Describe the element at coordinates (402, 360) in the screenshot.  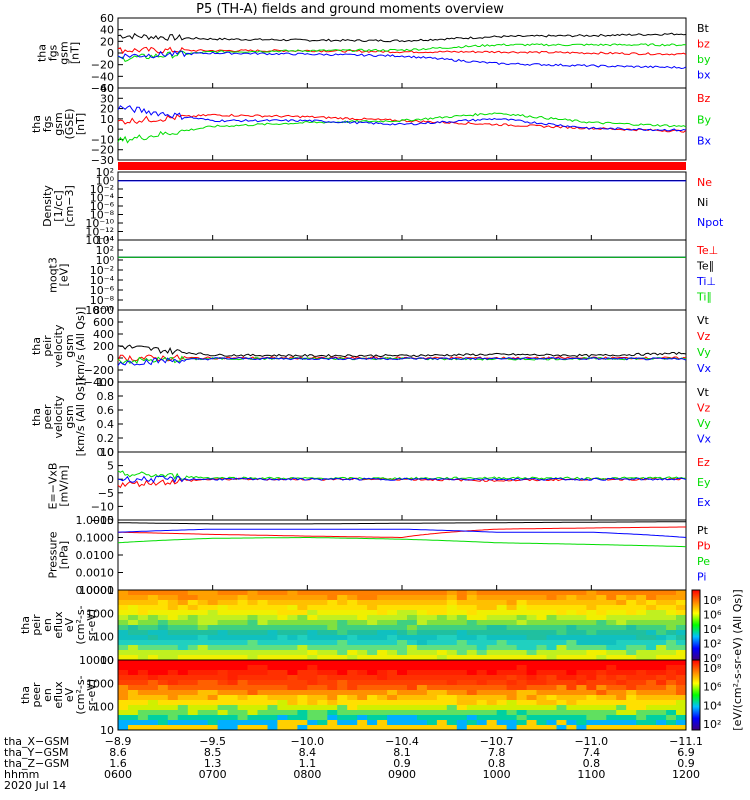
I see `series-line-Vy` at that location.